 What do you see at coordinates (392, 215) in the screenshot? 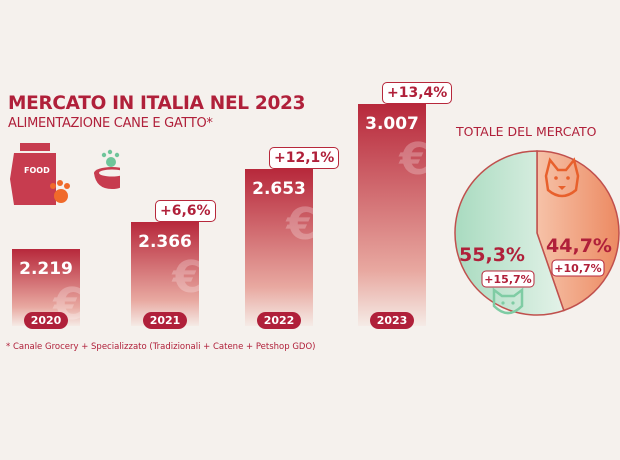
I see `bar-2023: 3.007 €` at bounding box center [392, 215].